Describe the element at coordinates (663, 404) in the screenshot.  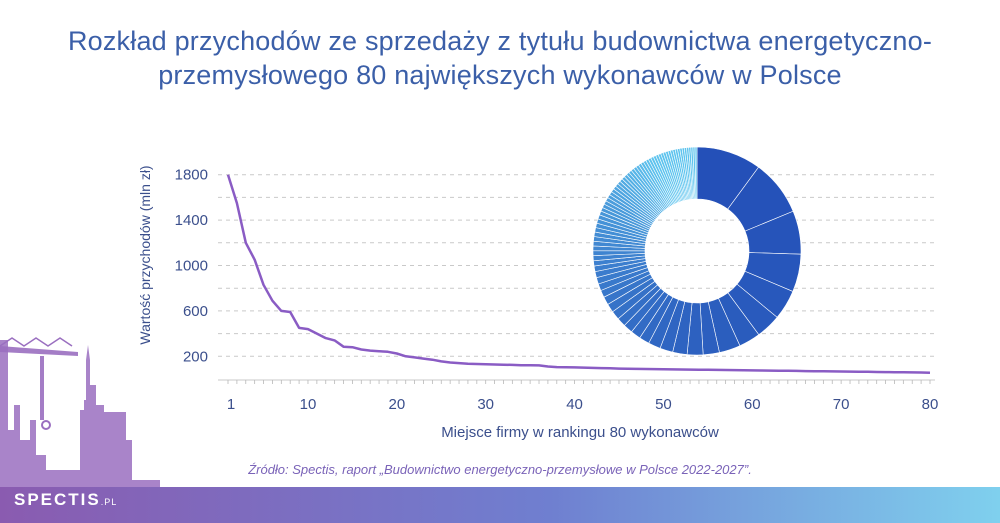
I see `x-tick-label: 50` at that location.